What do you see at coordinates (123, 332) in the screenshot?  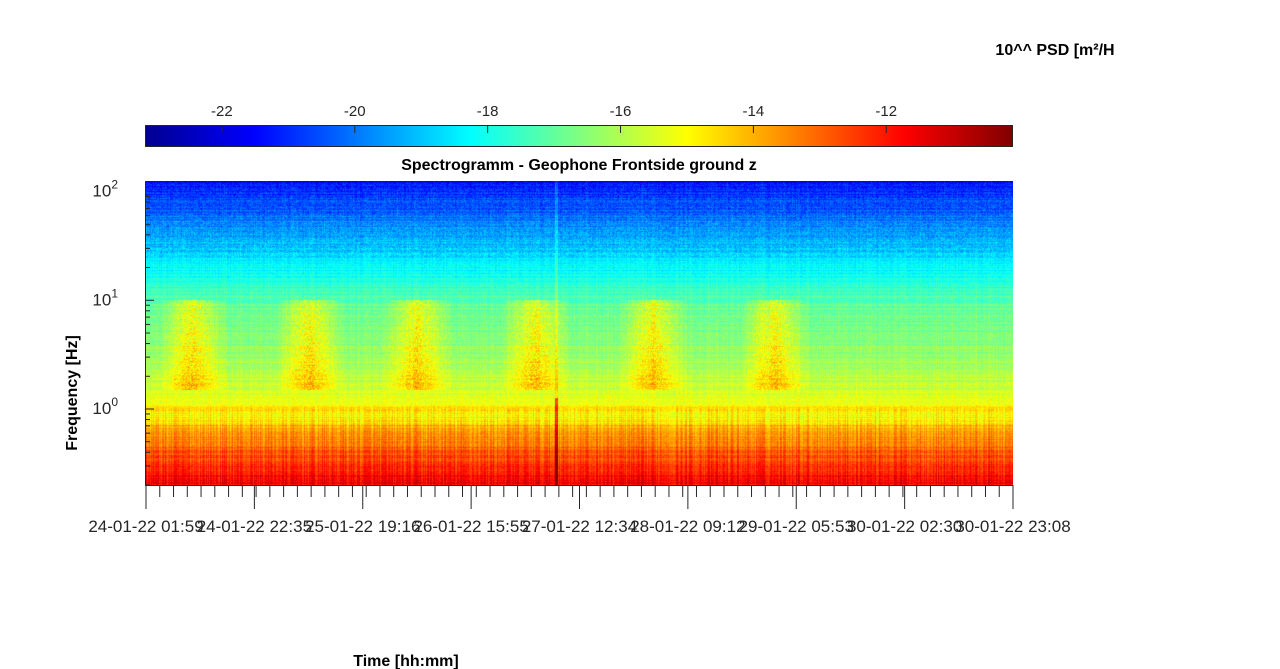 I see `y-axis: 10² 10¹ 10⁰` at bounding box center [123, 332].